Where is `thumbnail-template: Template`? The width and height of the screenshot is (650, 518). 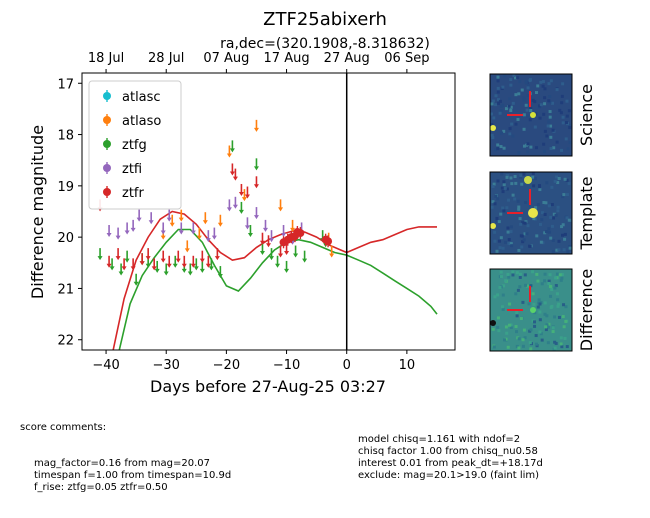 thumbnail-template: Template is located at coordinates (542, 213).